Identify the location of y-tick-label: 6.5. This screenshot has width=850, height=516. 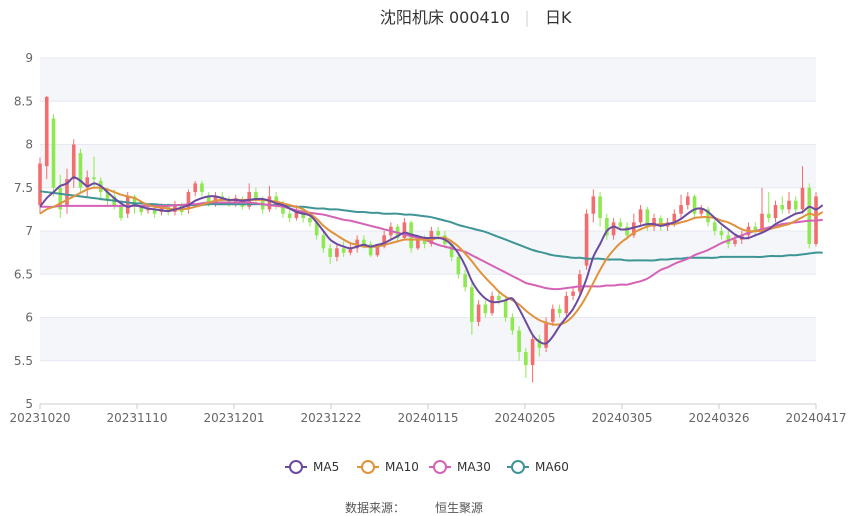
(23, 274).